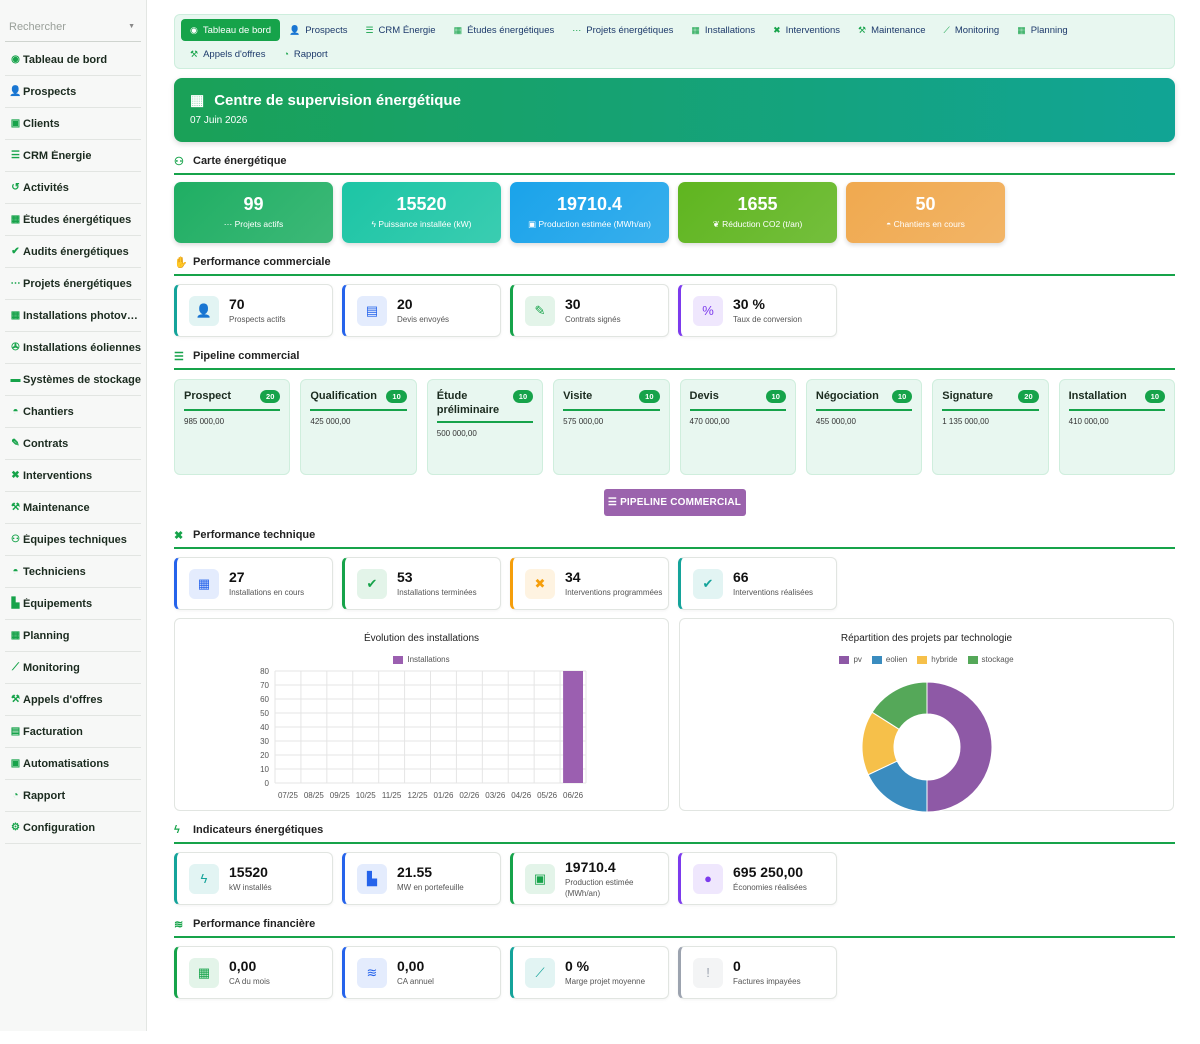 This screenshot has width=1200, height=1044. I want to click on sidebar-item-label: Prospects, so click(50, 91).